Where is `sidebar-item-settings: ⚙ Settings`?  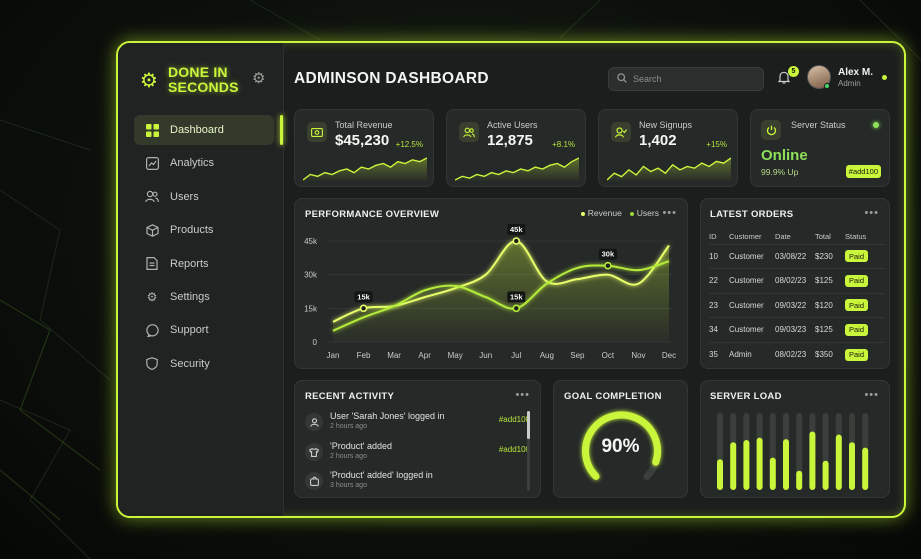
sidebar-item-settings: ⚙ Settings is located at coordinates (204, 297).